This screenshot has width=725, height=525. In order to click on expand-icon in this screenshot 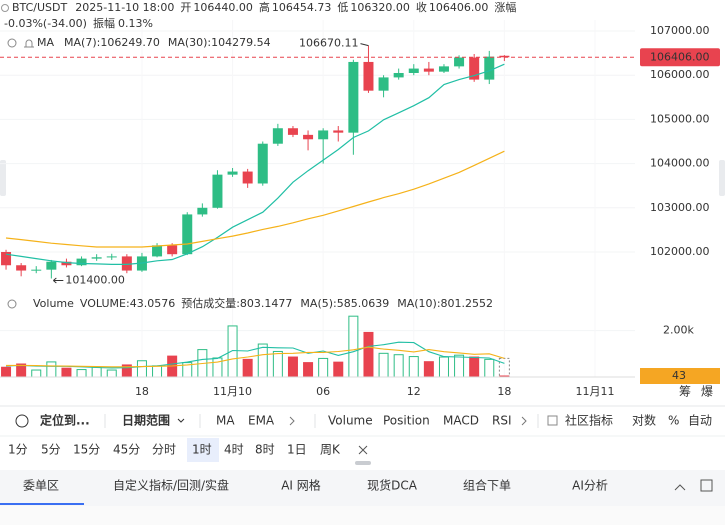, I will do `click(706, 485)`.